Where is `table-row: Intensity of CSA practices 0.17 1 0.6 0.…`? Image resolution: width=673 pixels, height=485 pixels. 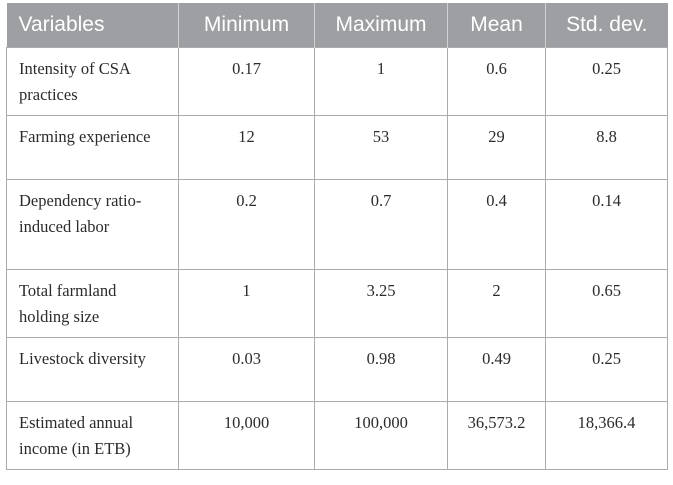
table-row: Intensity of CSA practices 0.17 1 0.6 0.… is located at coordinates (337, 81).